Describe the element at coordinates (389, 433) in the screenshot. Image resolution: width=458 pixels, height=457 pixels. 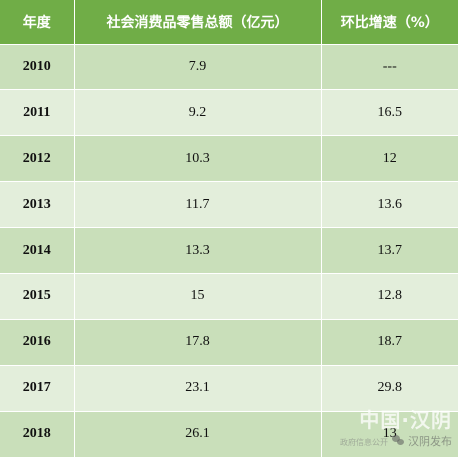
I see `cell-growth-rate: 13` at that location.